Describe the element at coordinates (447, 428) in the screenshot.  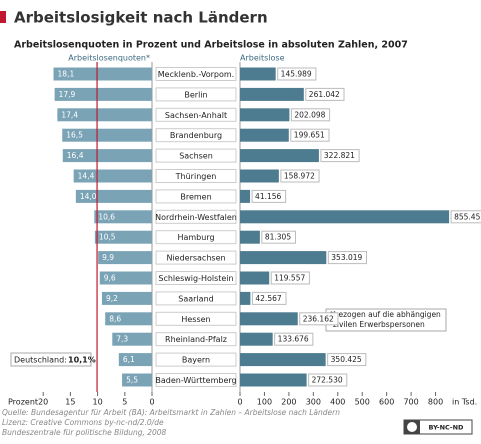
I see `badge-text: BY-NC-ND` at that location.